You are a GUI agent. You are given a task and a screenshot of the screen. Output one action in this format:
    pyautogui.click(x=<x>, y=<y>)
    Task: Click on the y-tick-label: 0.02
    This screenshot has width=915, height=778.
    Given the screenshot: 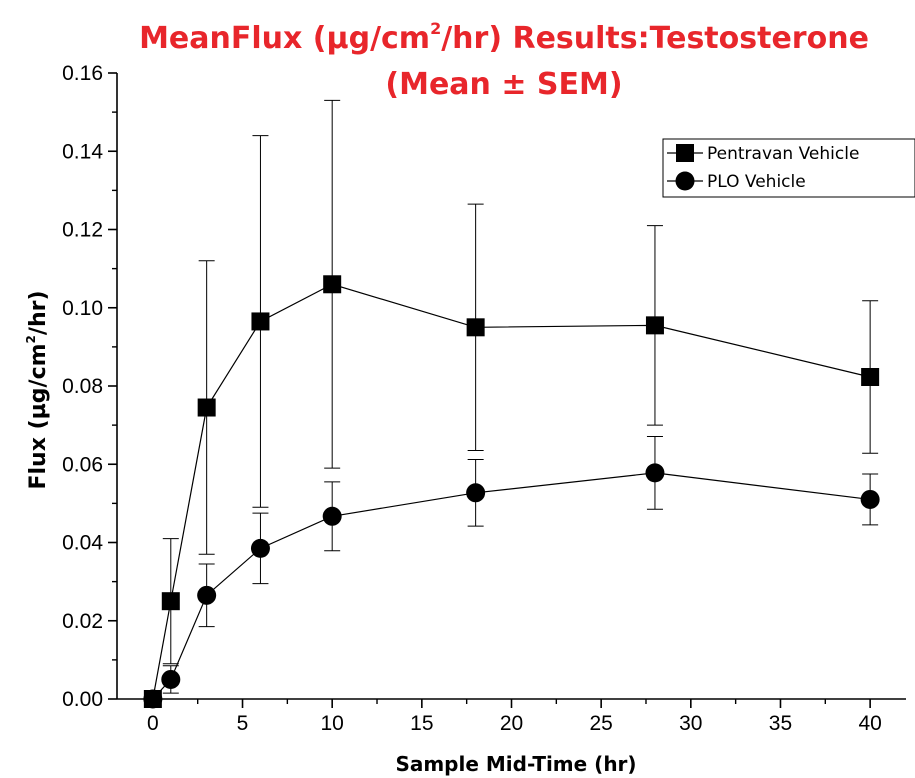 What is the action you would take?
    pyautogui.click(x=82, y=621)
    